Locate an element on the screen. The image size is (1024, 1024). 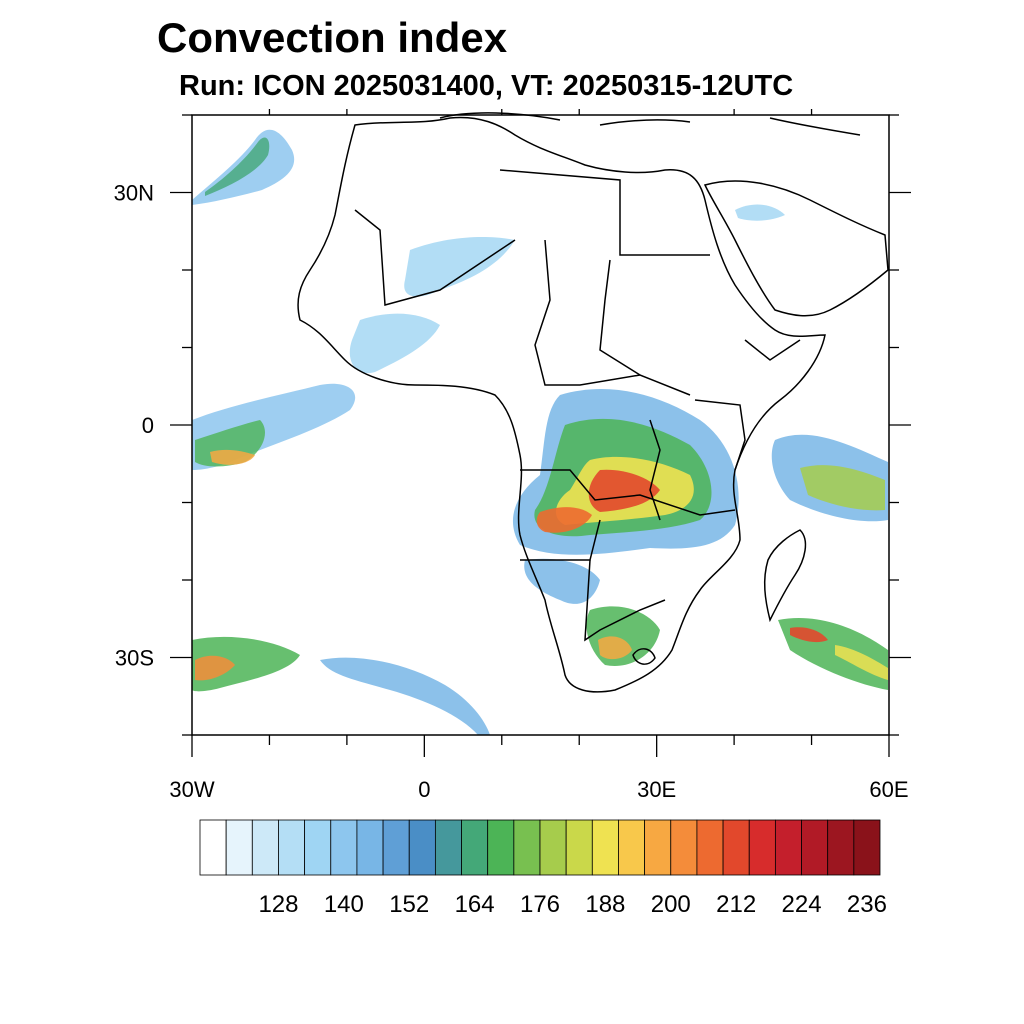
shade-s-atlantic-hot is located at coordinates (215, 668).